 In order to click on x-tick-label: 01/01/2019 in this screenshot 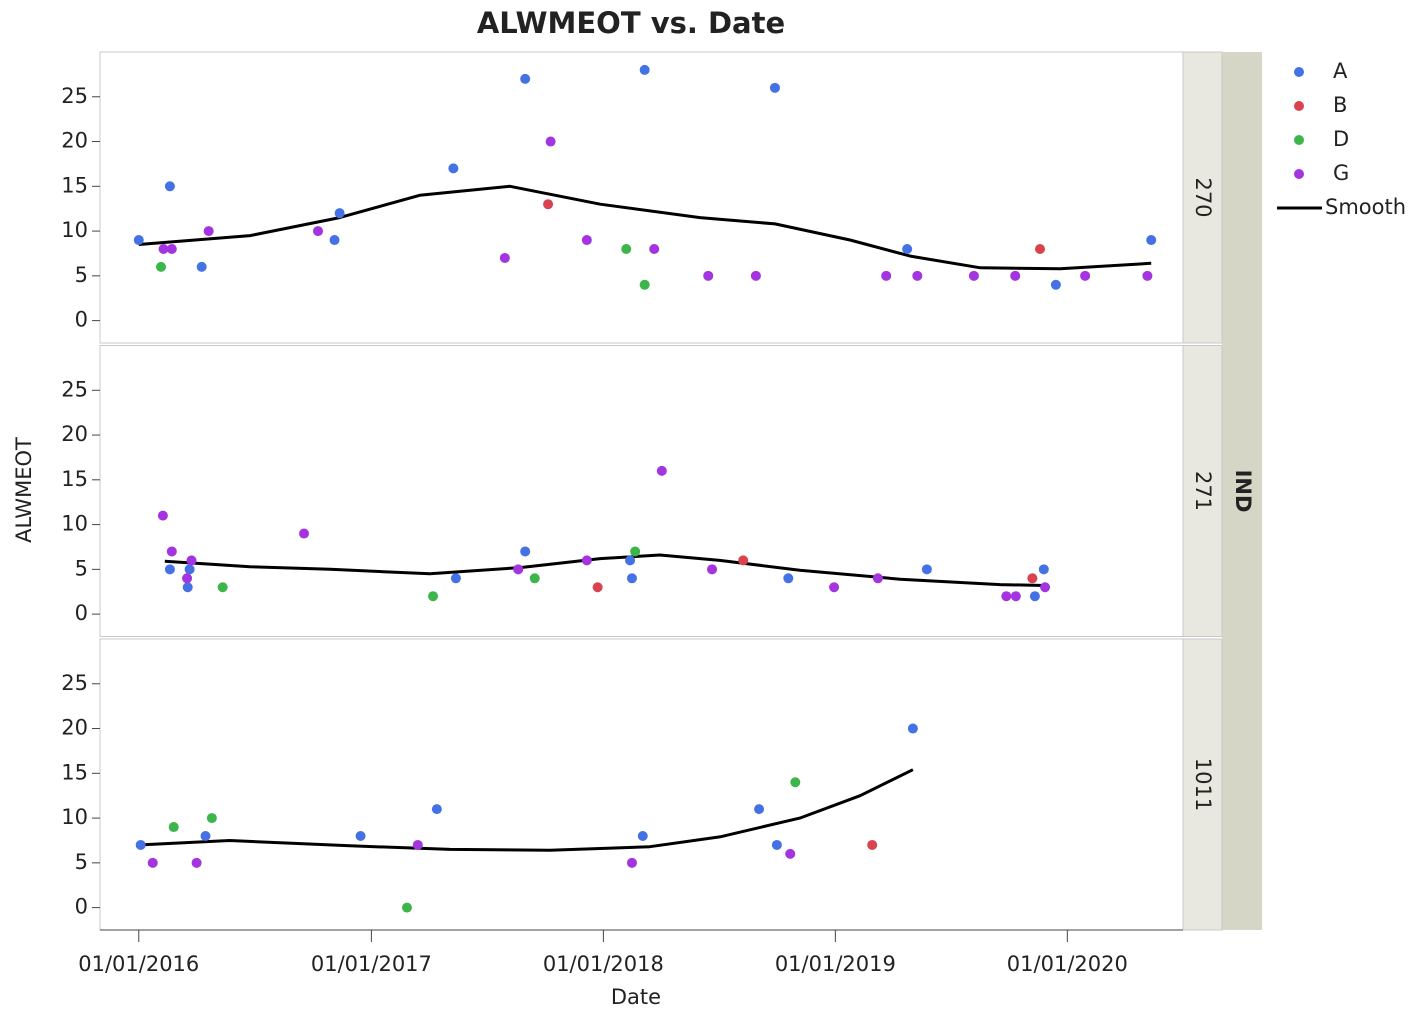, I will do `click(835, 964)`.